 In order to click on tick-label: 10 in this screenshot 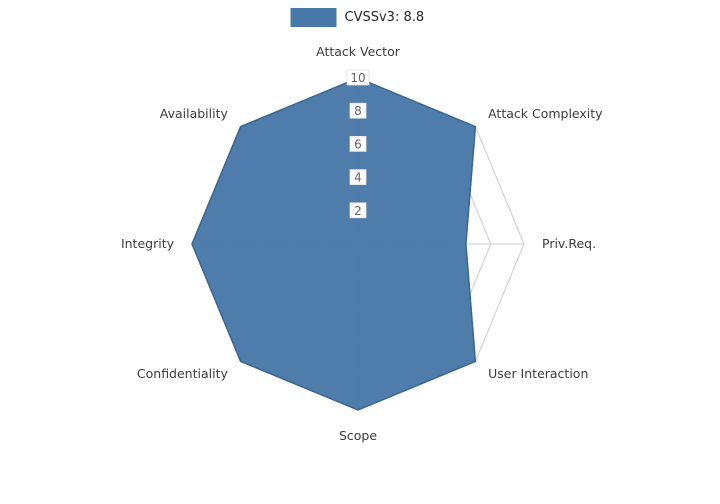, I will do `click(357, 78)`.